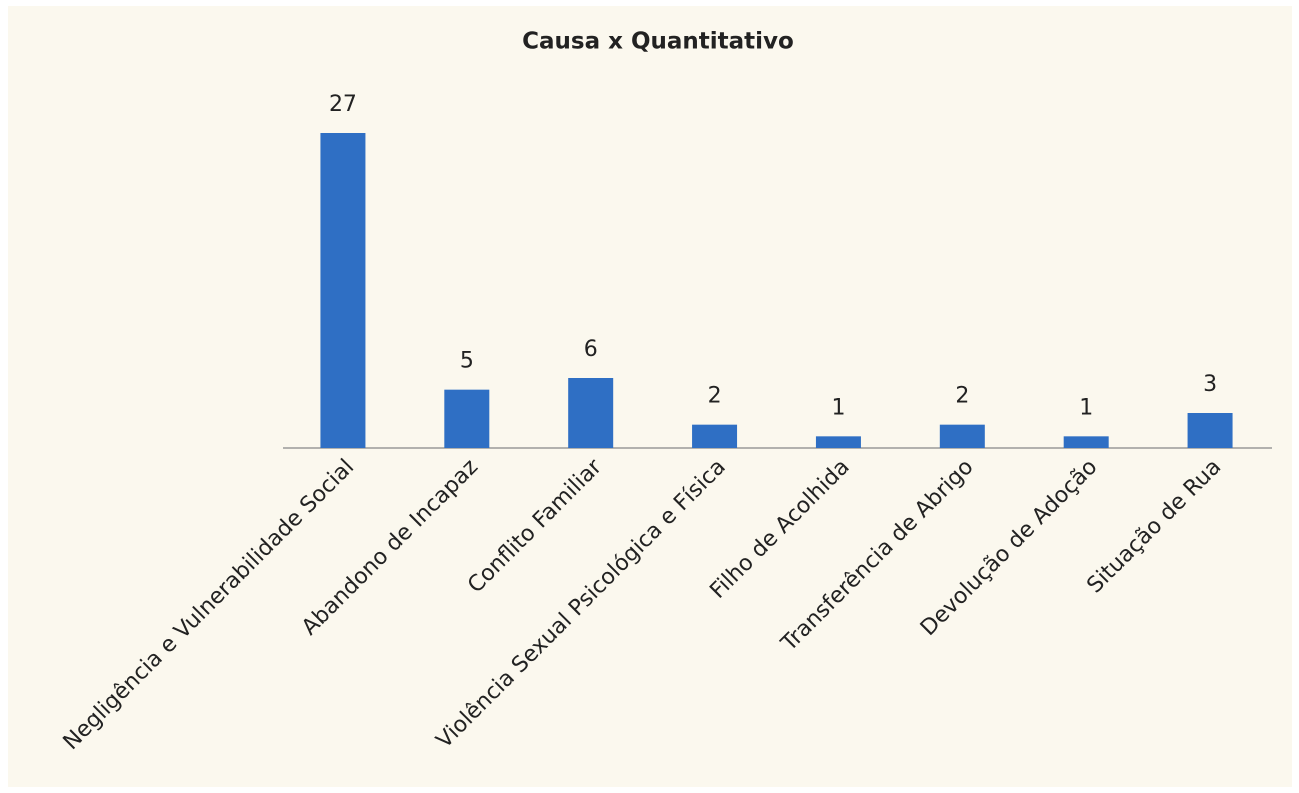 The image size is (1299, 793). I want to click on data-label: 5, so click(467, 361).